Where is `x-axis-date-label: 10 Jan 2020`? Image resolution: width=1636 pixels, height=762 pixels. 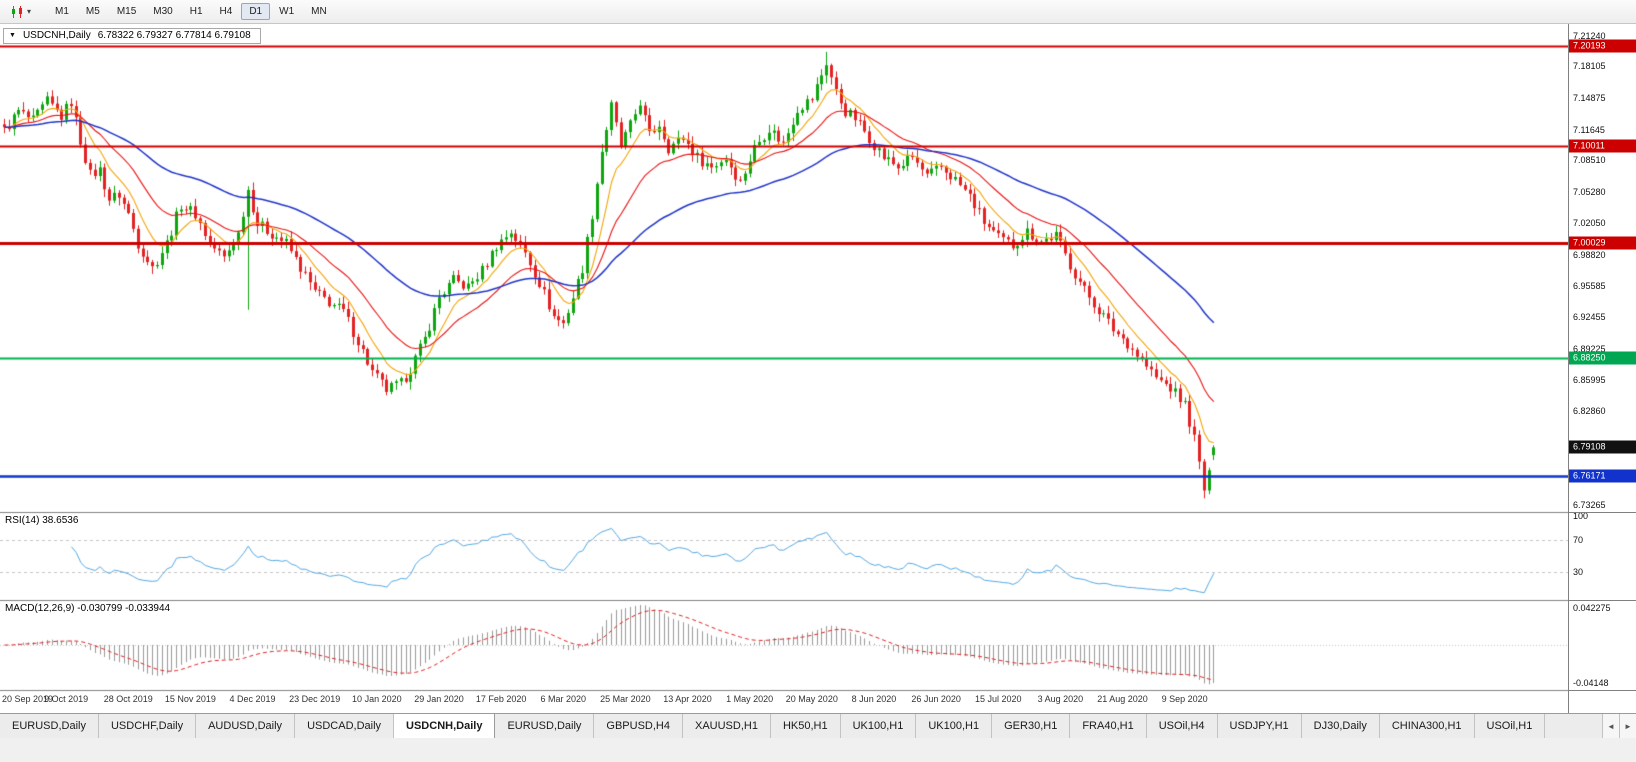 x-axis-date-label: 10 Jan 2020 is located at coordinates (377, 699).